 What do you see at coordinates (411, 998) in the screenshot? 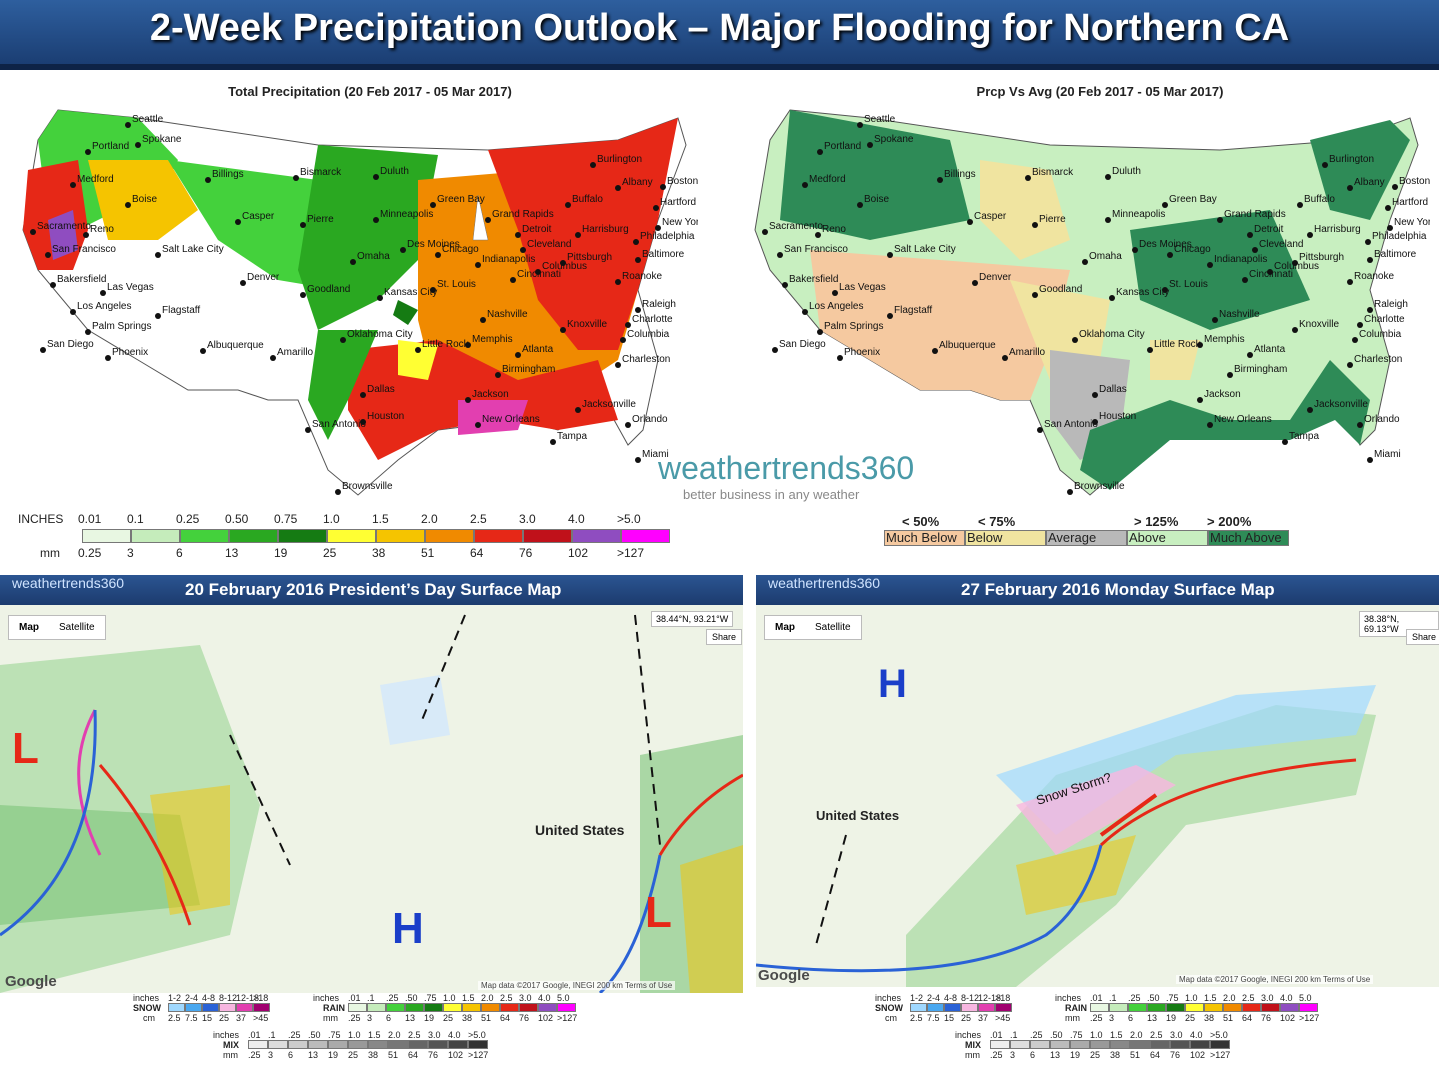
I see `rain-inches-value: .50` at bounding box center [411, 998].